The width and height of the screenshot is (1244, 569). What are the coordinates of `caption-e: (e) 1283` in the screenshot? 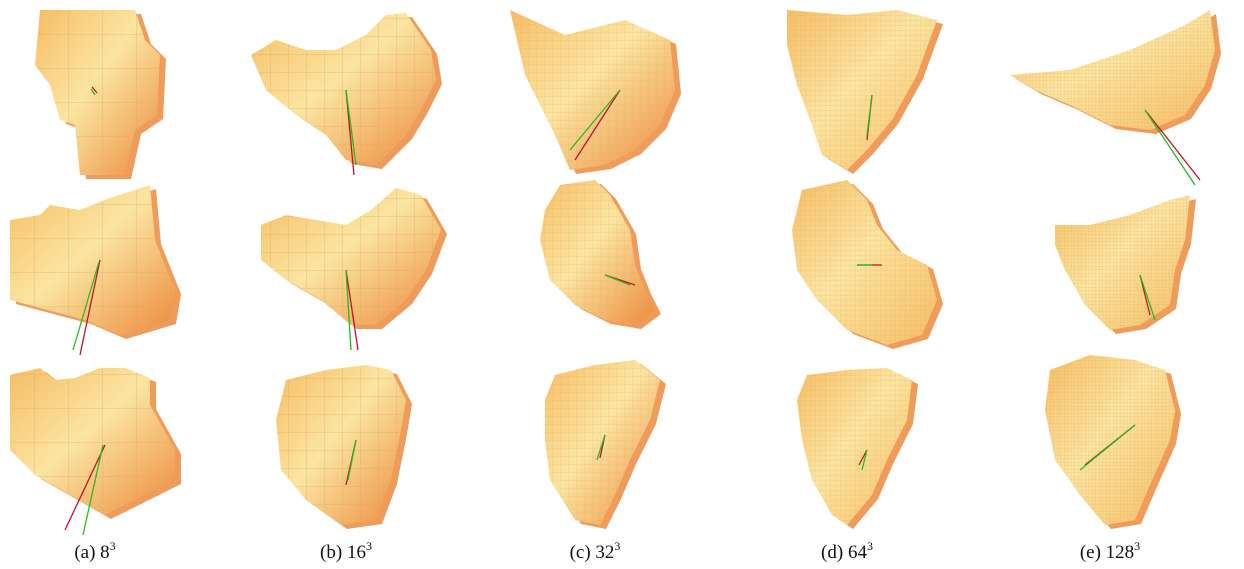 It's located at (1110, 551).